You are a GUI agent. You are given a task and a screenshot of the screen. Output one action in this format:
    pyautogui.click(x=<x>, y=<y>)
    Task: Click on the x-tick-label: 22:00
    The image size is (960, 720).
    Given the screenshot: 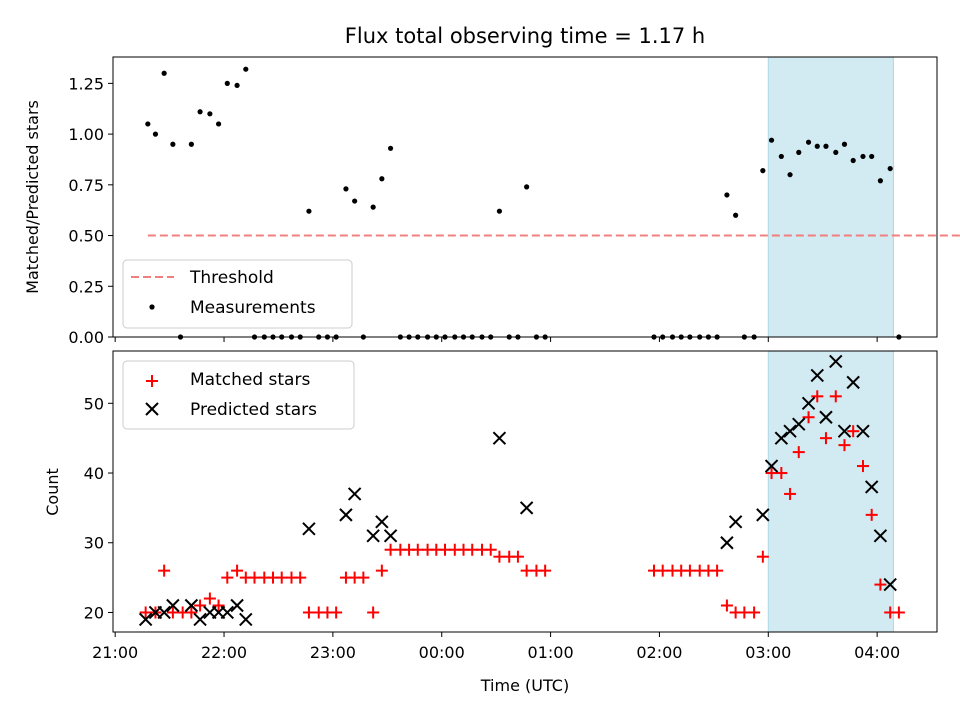 What is the action you would take?
    pyautogui.click(x=224, y=652)
    